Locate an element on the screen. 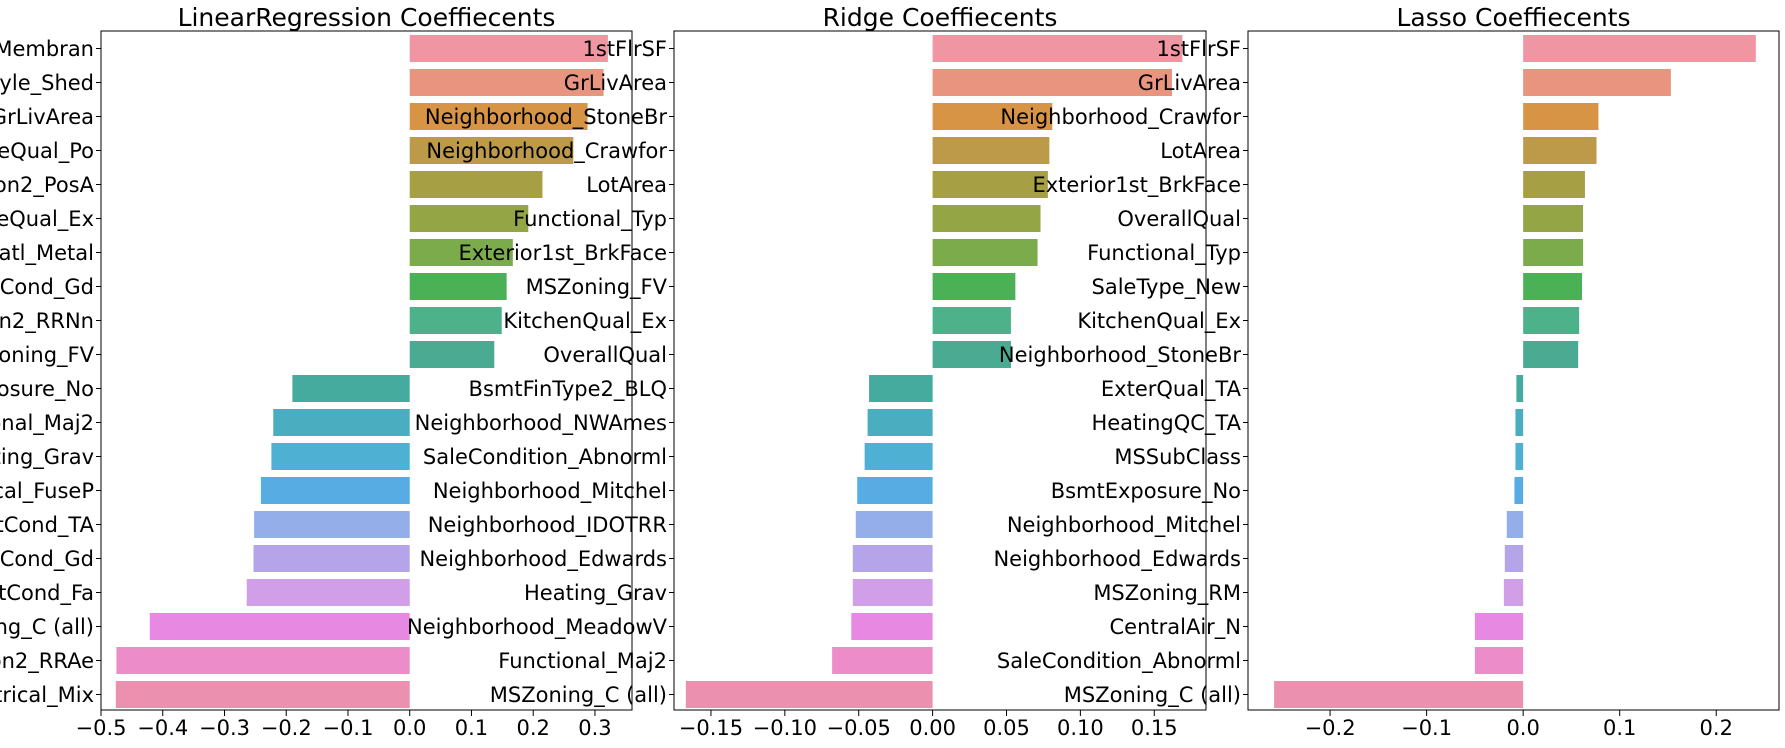  bar-lotarea is located at coordinates (990, 184).